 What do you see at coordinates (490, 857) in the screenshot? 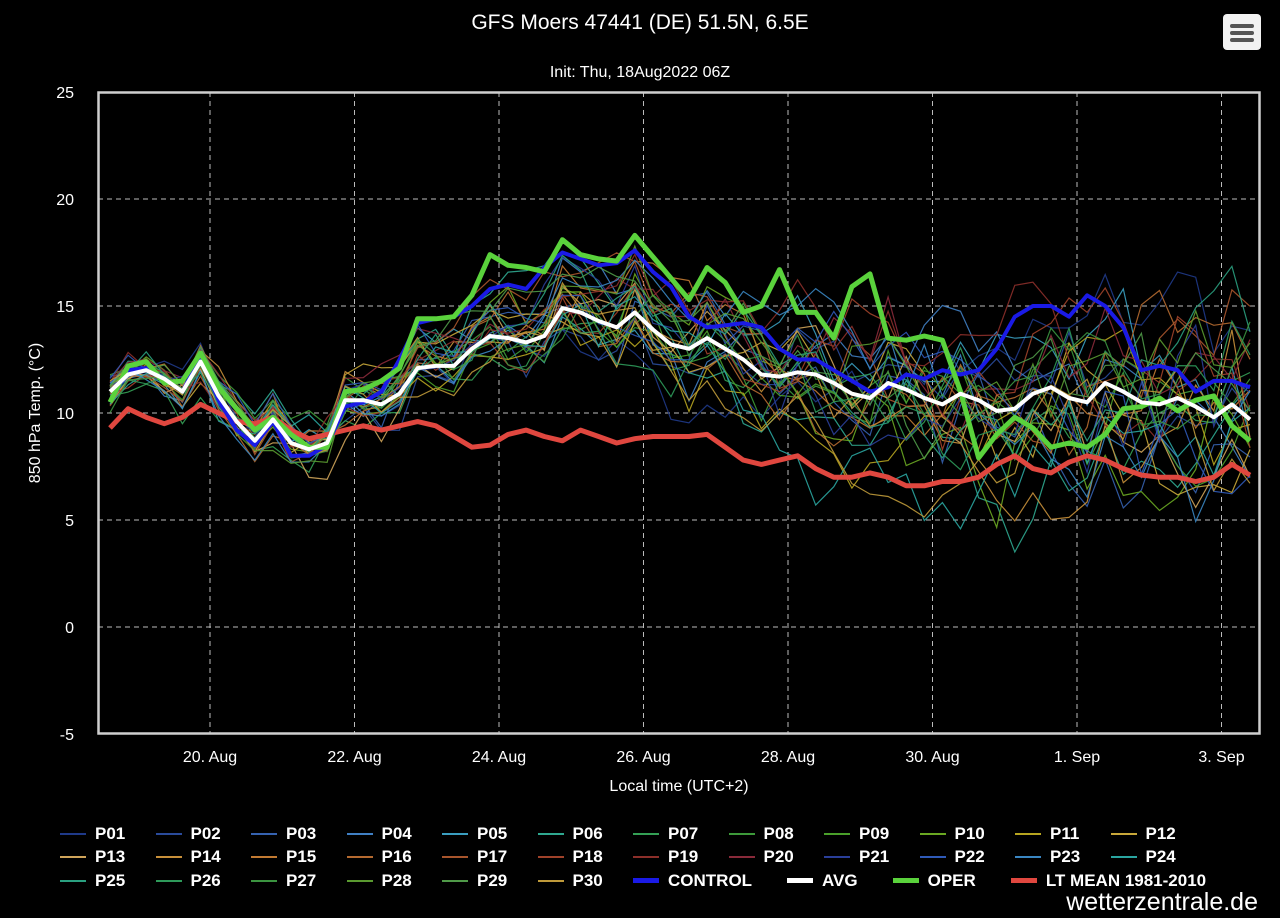
I see `legend-item-p17: P17` at bounding box center [490, 857].